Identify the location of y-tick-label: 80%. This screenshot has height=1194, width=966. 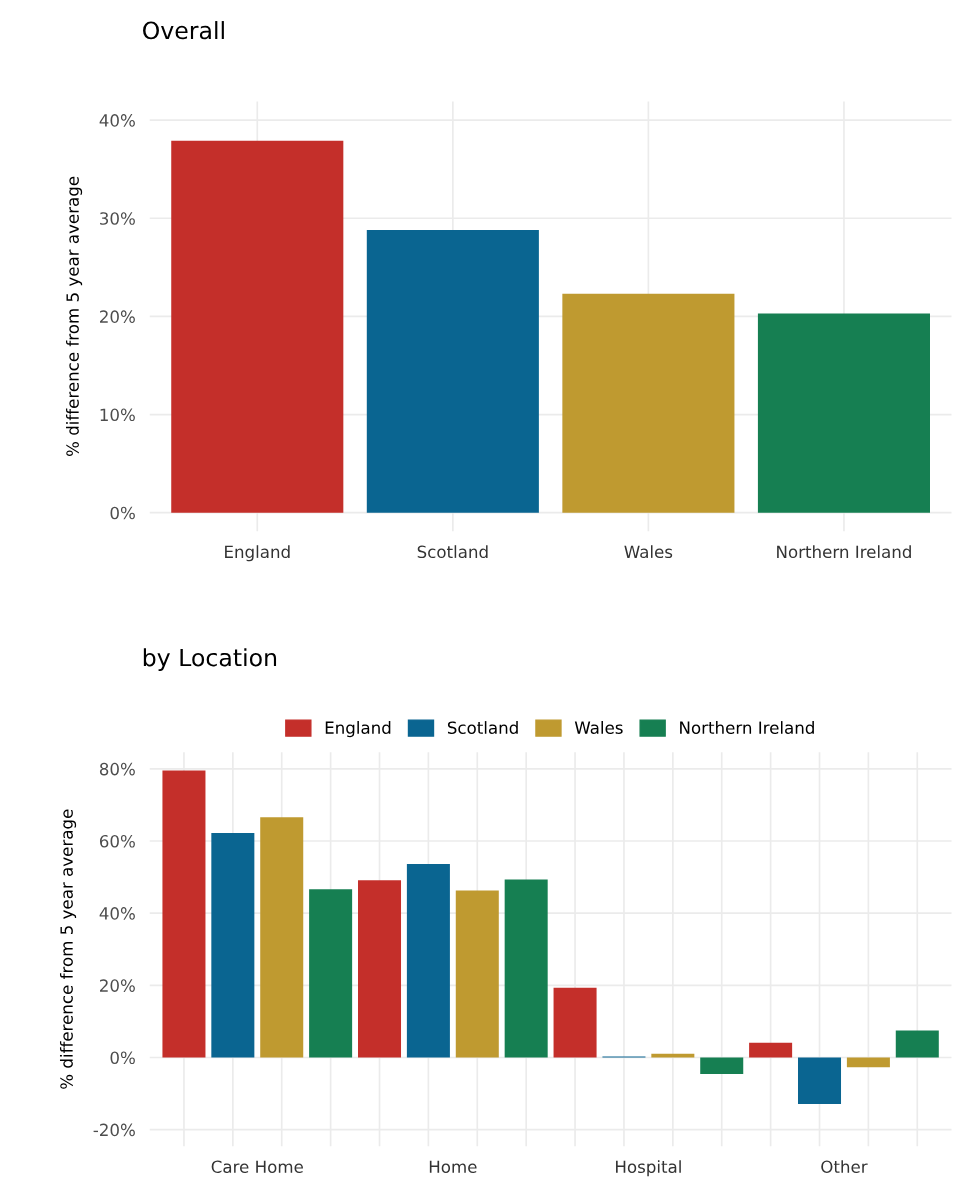
(117, 769).